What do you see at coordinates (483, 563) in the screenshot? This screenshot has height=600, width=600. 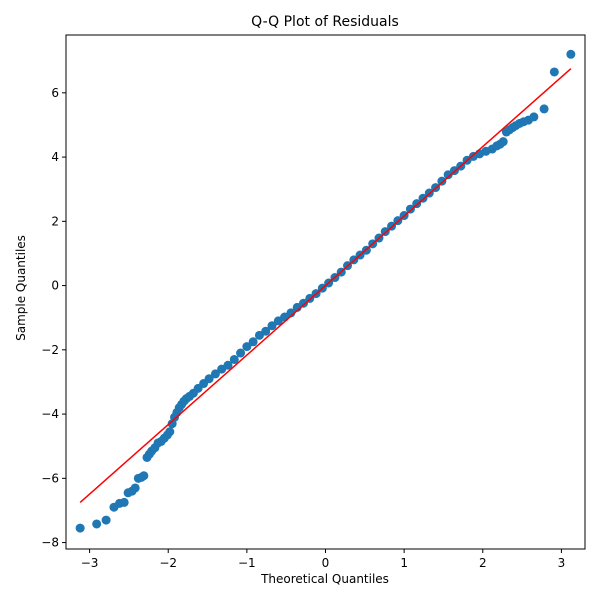 I see `x-tick-label: 2` at bounding box center [483, 563].